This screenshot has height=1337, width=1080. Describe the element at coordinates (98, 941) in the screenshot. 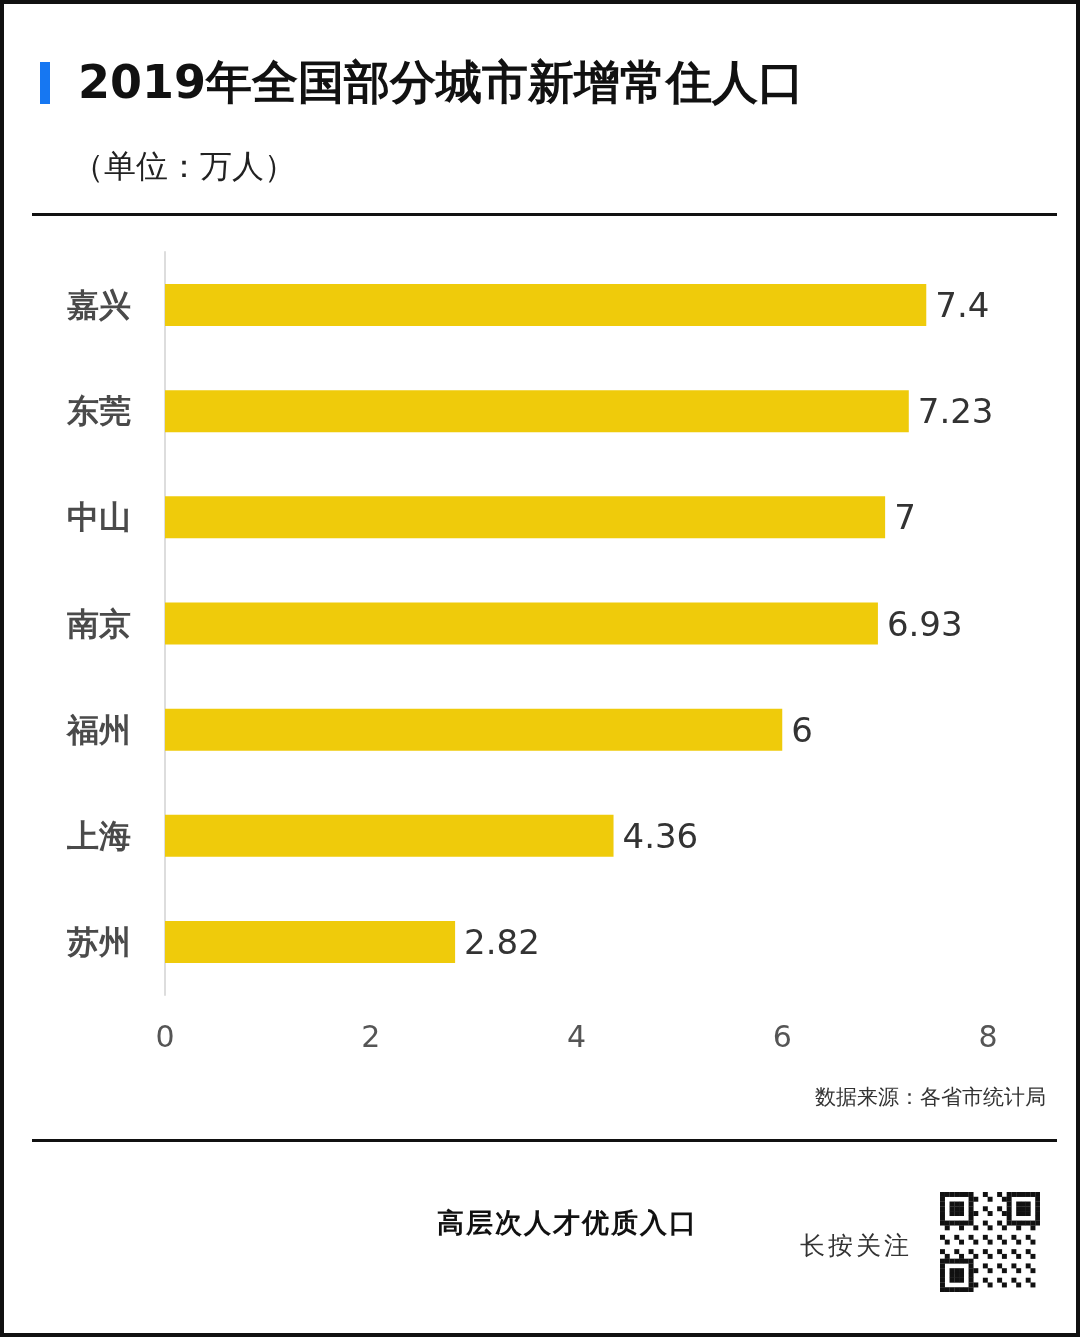

I see `y-tick-label: 苏州` at that location.